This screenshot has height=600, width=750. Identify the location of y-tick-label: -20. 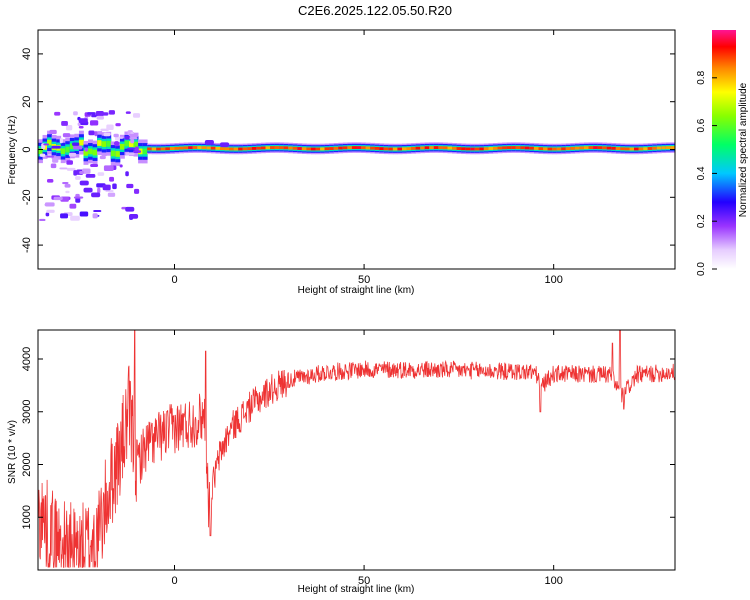
(27, 197).